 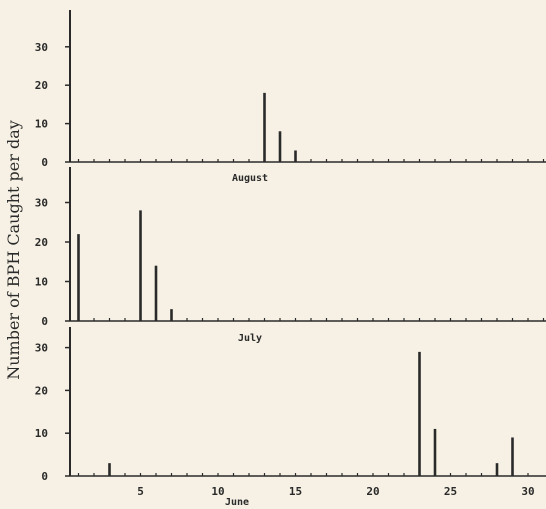 What do you see at coordinates (217, 491) in the screenshot?
I see `x-tick-label: 10` at bounding box center [217, 491].